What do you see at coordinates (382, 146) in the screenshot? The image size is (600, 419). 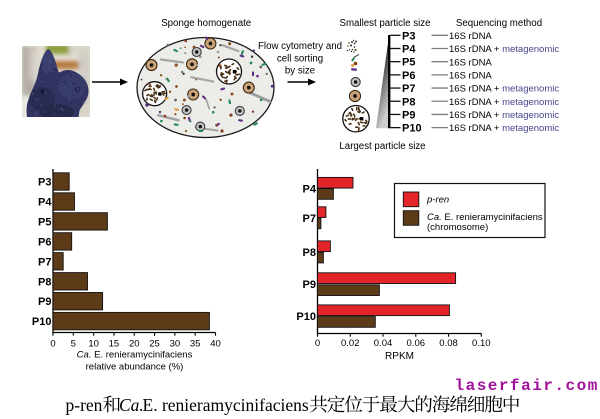 I see `svg-text: Largest particle size` at bounding box center [382, 146].